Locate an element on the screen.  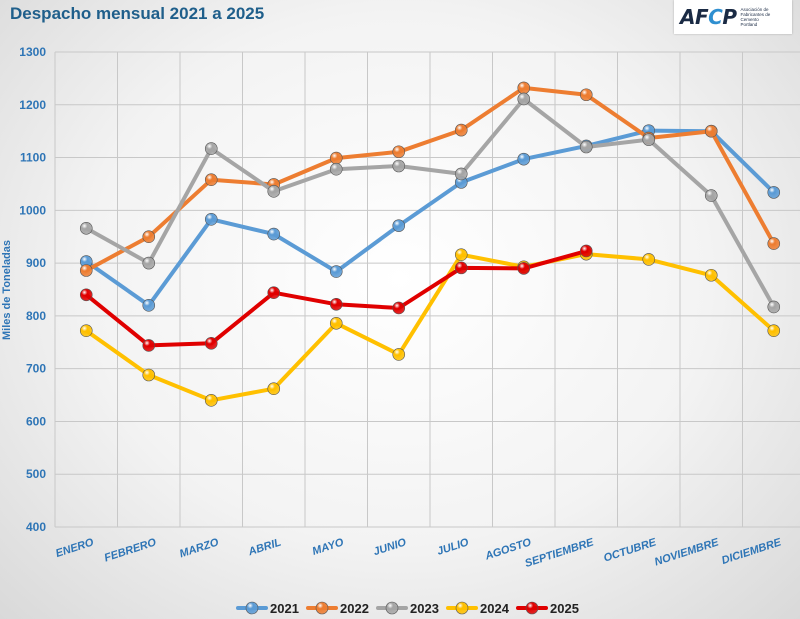
y-tick-label: 1000 is located at coordinates (32, 210).